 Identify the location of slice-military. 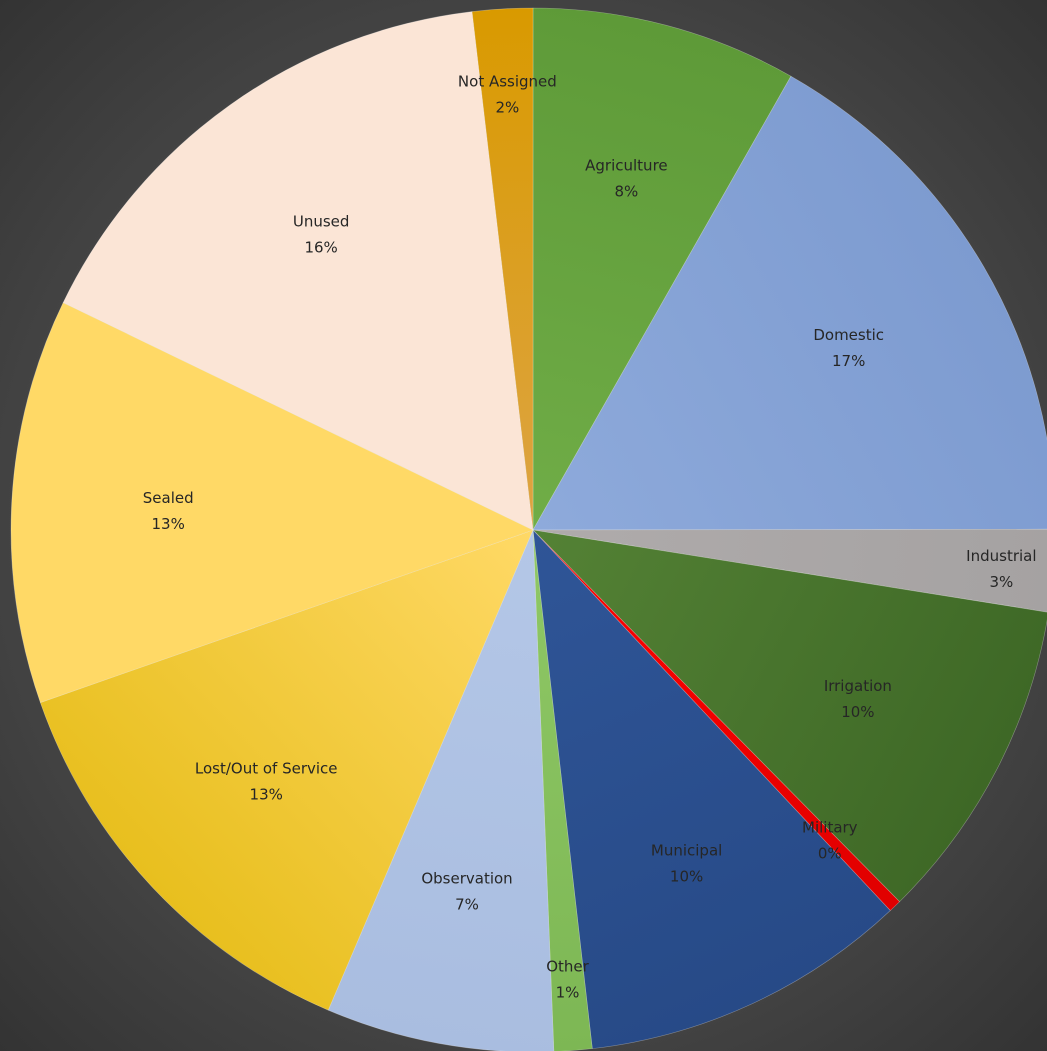
(716, 720).